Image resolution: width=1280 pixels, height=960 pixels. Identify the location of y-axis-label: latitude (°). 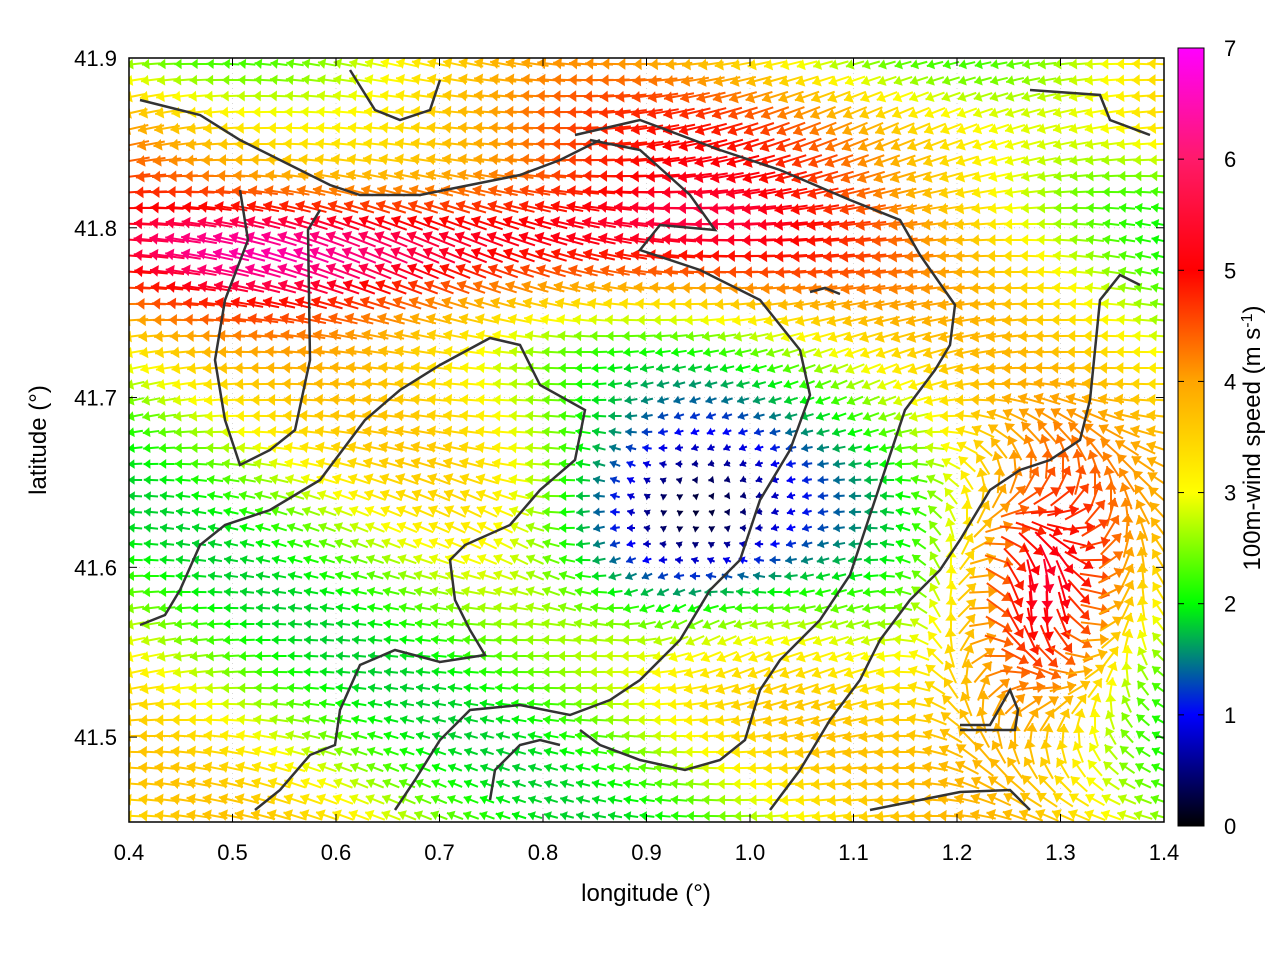
(38, 440).